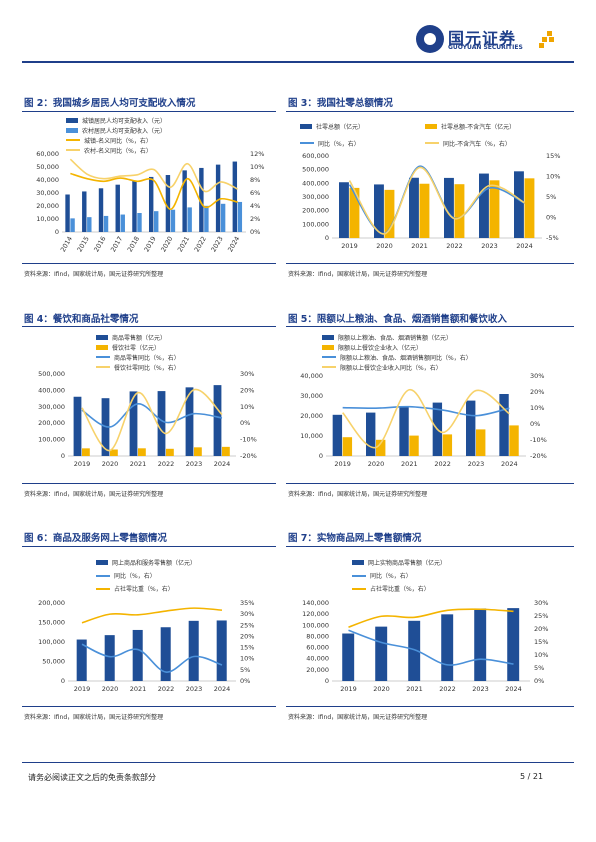 Image resolution: width=596 pixels, height=842 pixels. I want to click on y-tick-label: 50,000, so click(47, 167).